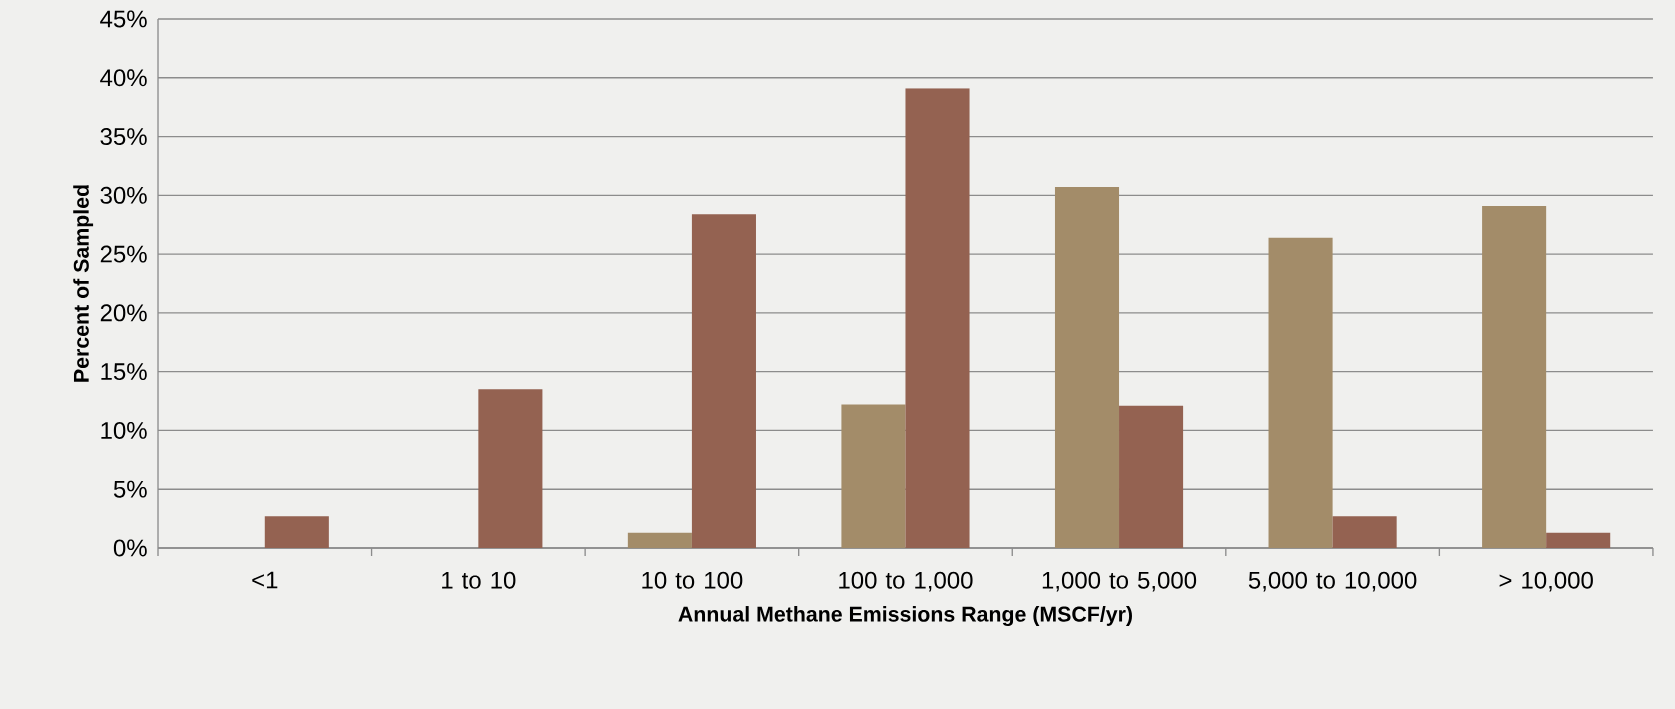 Image resolution: width=1675 pixels, height=709 pixels. Describe the element at coordinates (265, 580) in the screenshot. I see `x-tick-label: <1` at that location.